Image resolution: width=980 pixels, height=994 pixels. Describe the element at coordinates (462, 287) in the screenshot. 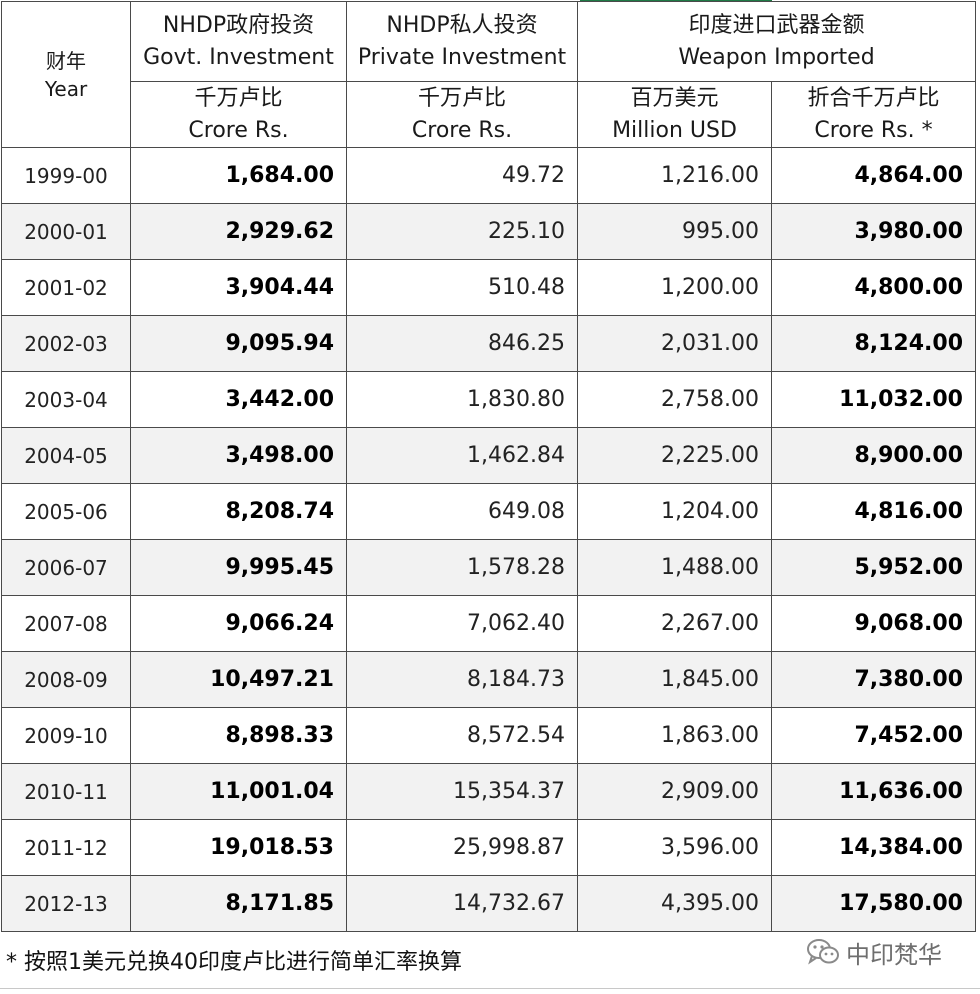

I see `cell-private: 510.48` at that location.